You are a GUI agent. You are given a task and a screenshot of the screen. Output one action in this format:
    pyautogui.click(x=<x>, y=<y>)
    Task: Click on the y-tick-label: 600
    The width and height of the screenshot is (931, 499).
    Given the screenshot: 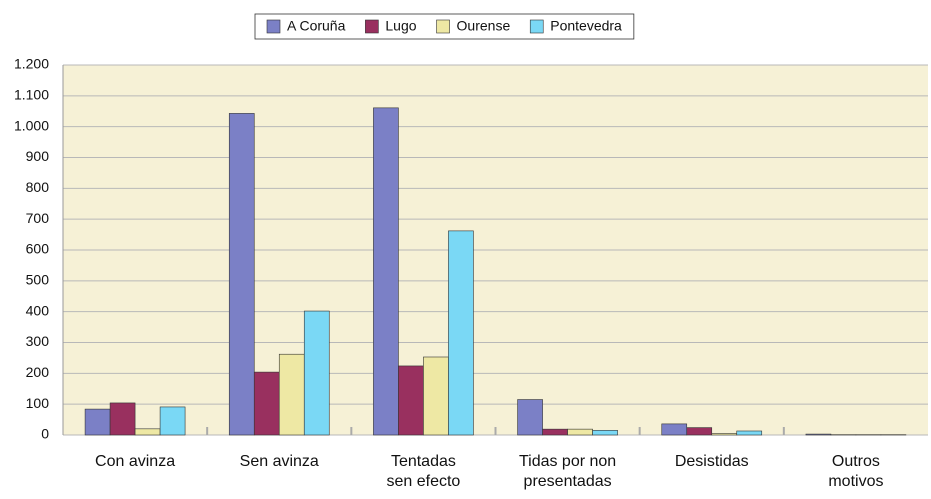 What is the action you would take?
    pyautogui.click(x=38, y=249)
    